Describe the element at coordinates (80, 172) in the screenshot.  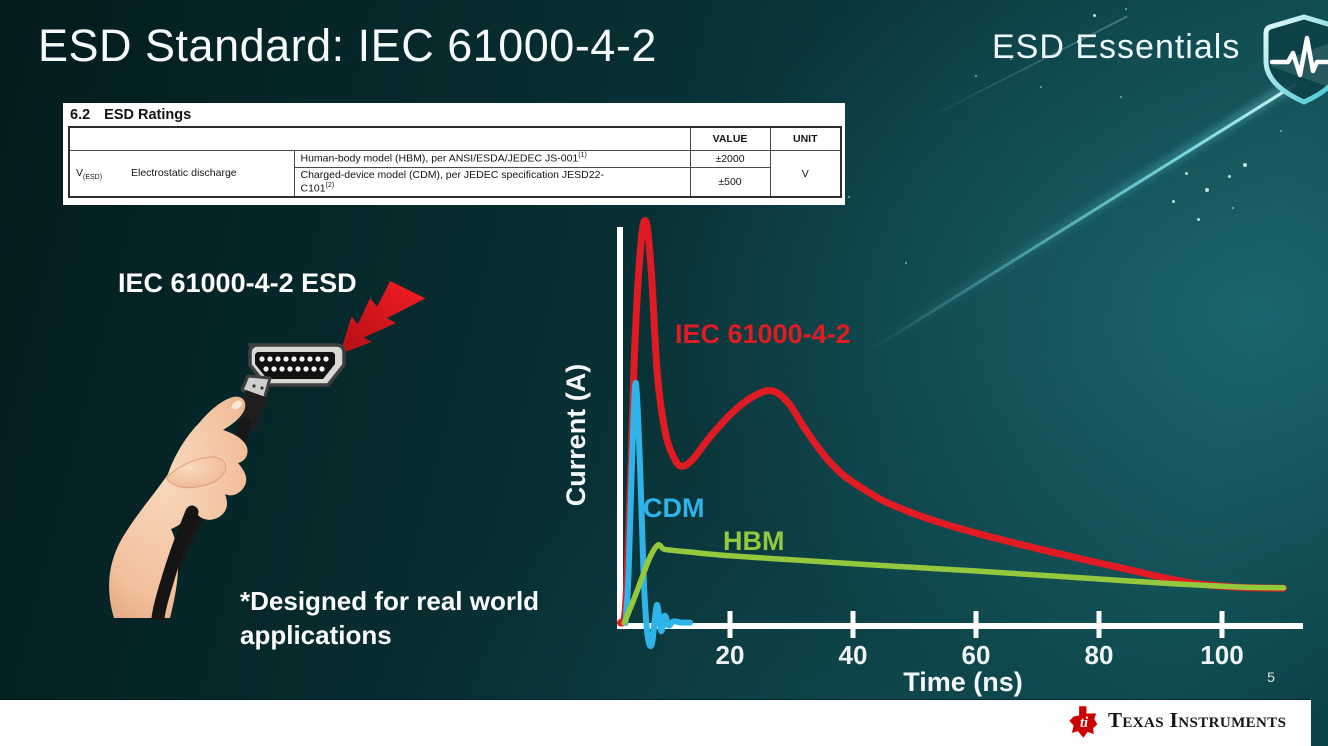
I see `symbol-base: V` at that location.